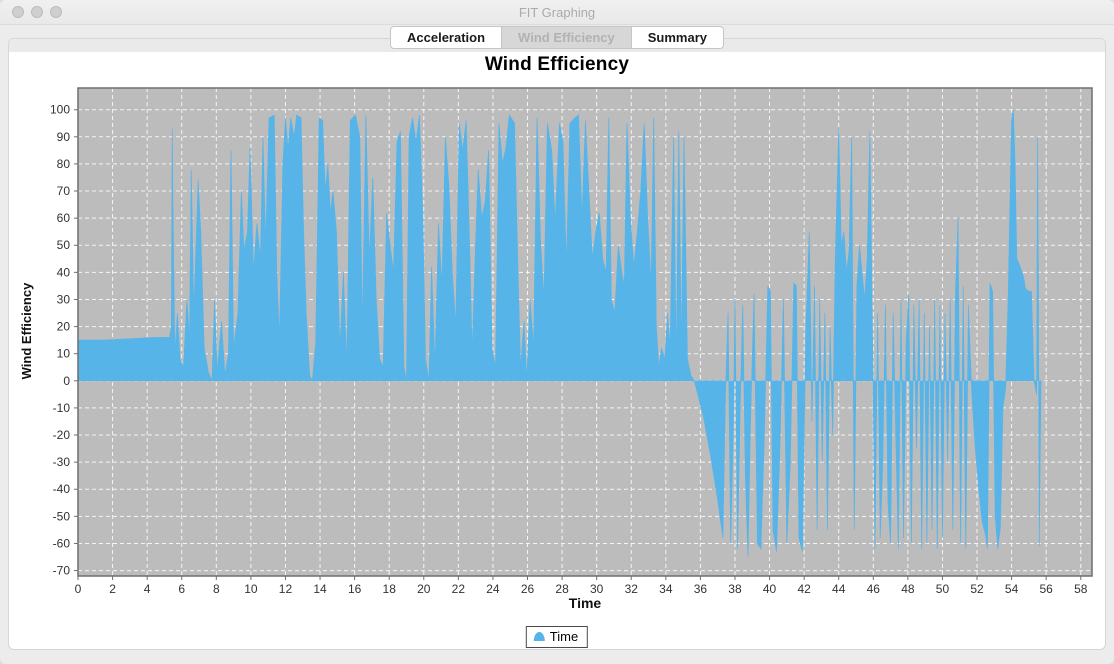 This screenshot has width=1114, height=664. Describe the element at coordinates (62, 462) in the screenshot. I see `svg-text: -30` at that location.